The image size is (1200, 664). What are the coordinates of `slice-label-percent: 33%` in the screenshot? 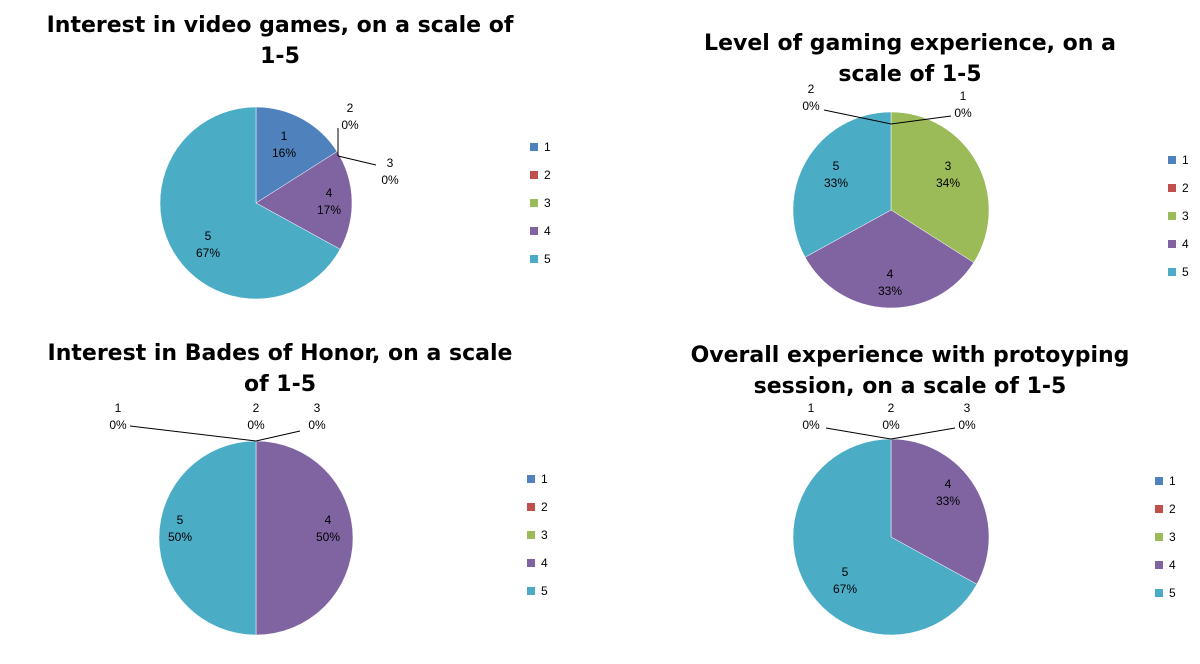 It's located at (890, 291).